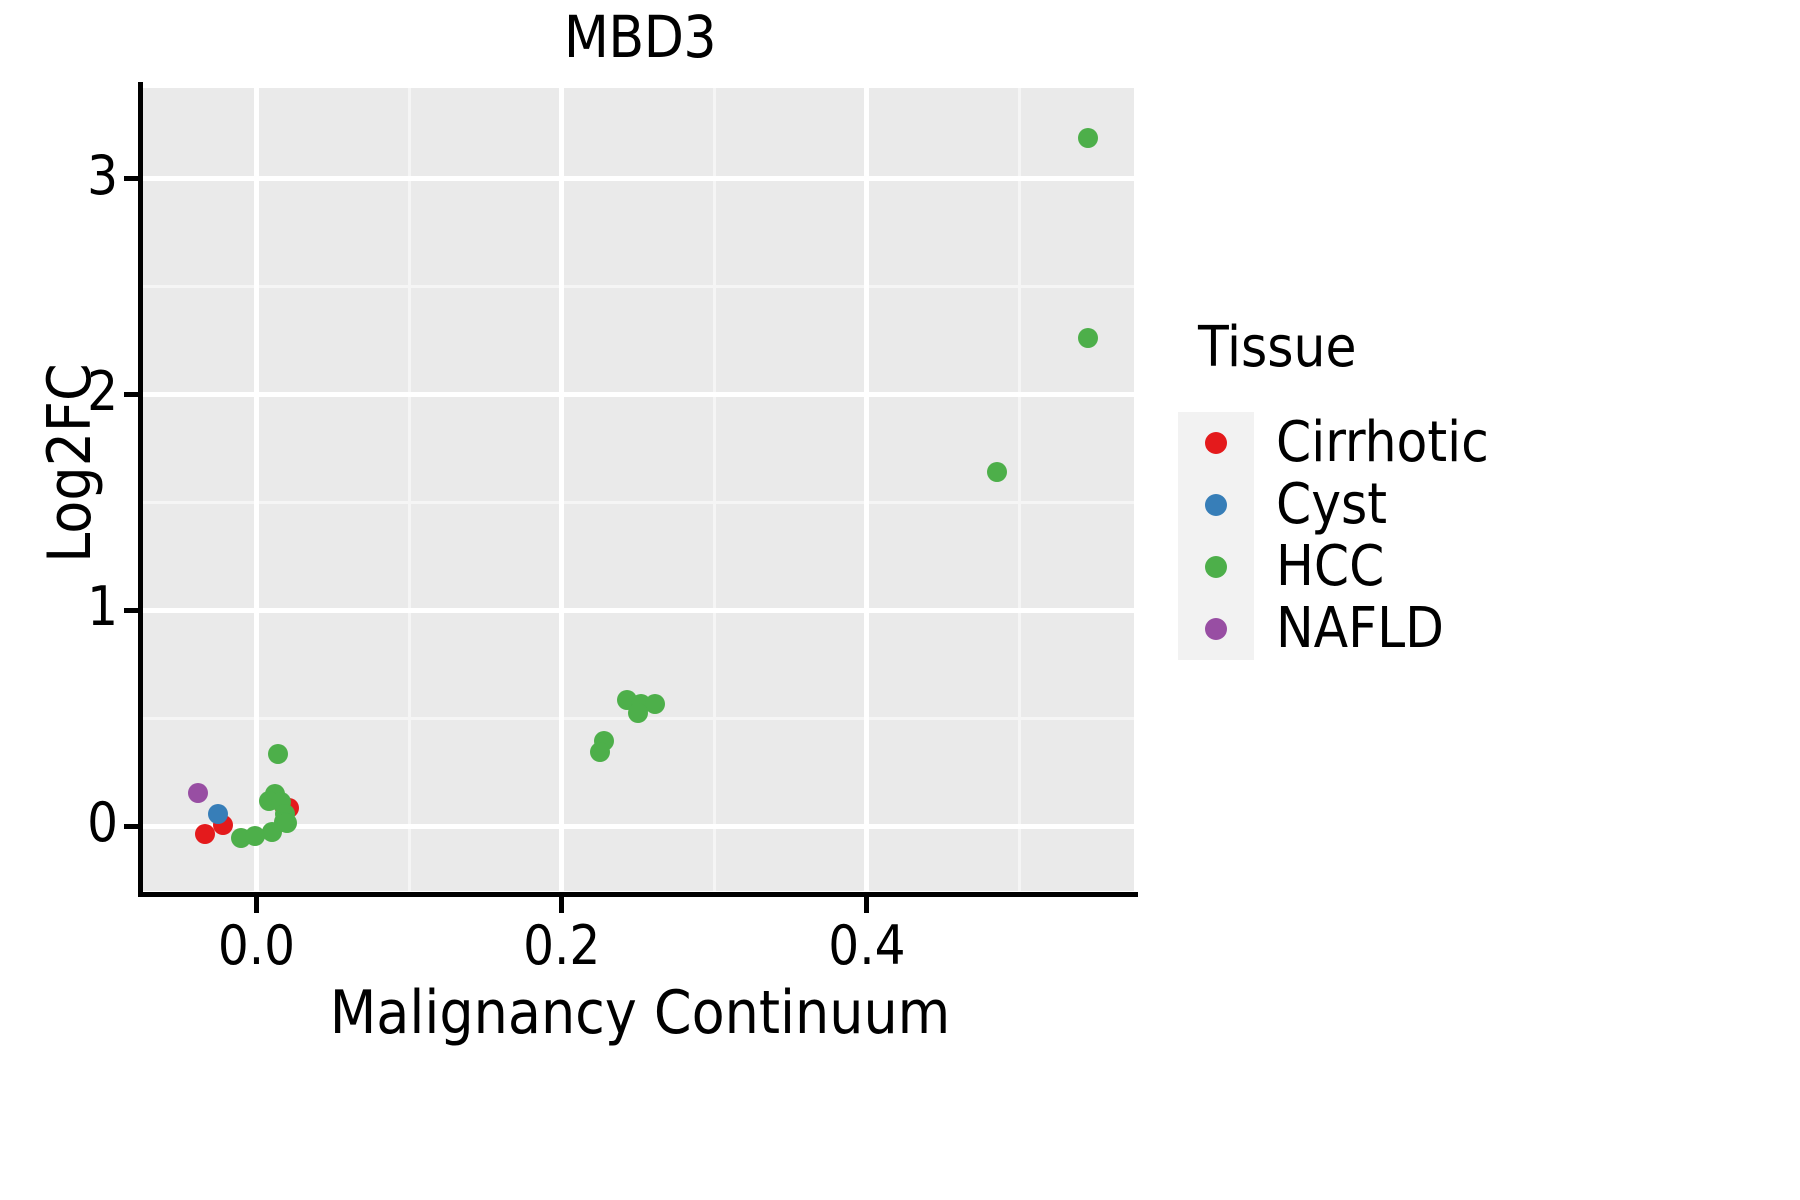 The image size is (1800, 1200). What do you see at coordinates (562, 945) in the screenshot?
I see `x-tick-label: 0.2` at bounding box center [562, 945].